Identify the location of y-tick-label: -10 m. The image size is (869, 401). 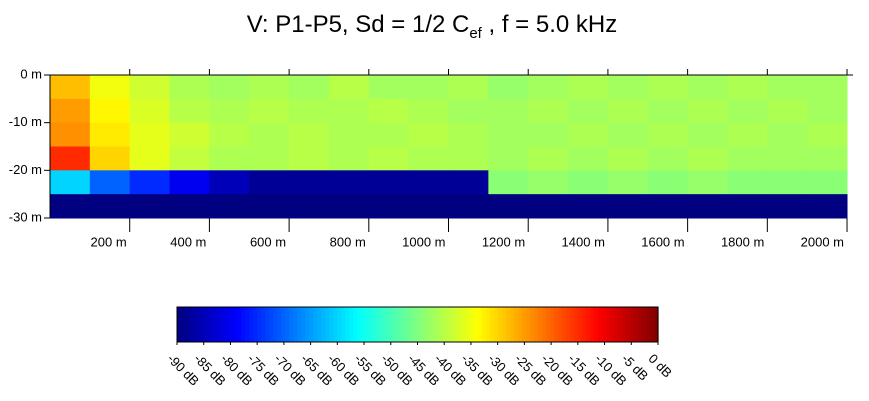
(25, 121).